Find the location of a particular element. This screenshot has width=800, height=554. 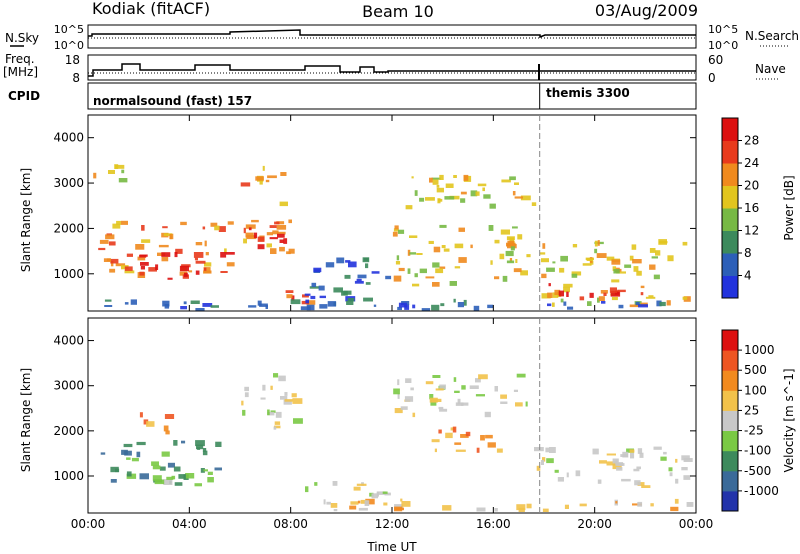

colorbar-frame is located at coordinates (730, 420).